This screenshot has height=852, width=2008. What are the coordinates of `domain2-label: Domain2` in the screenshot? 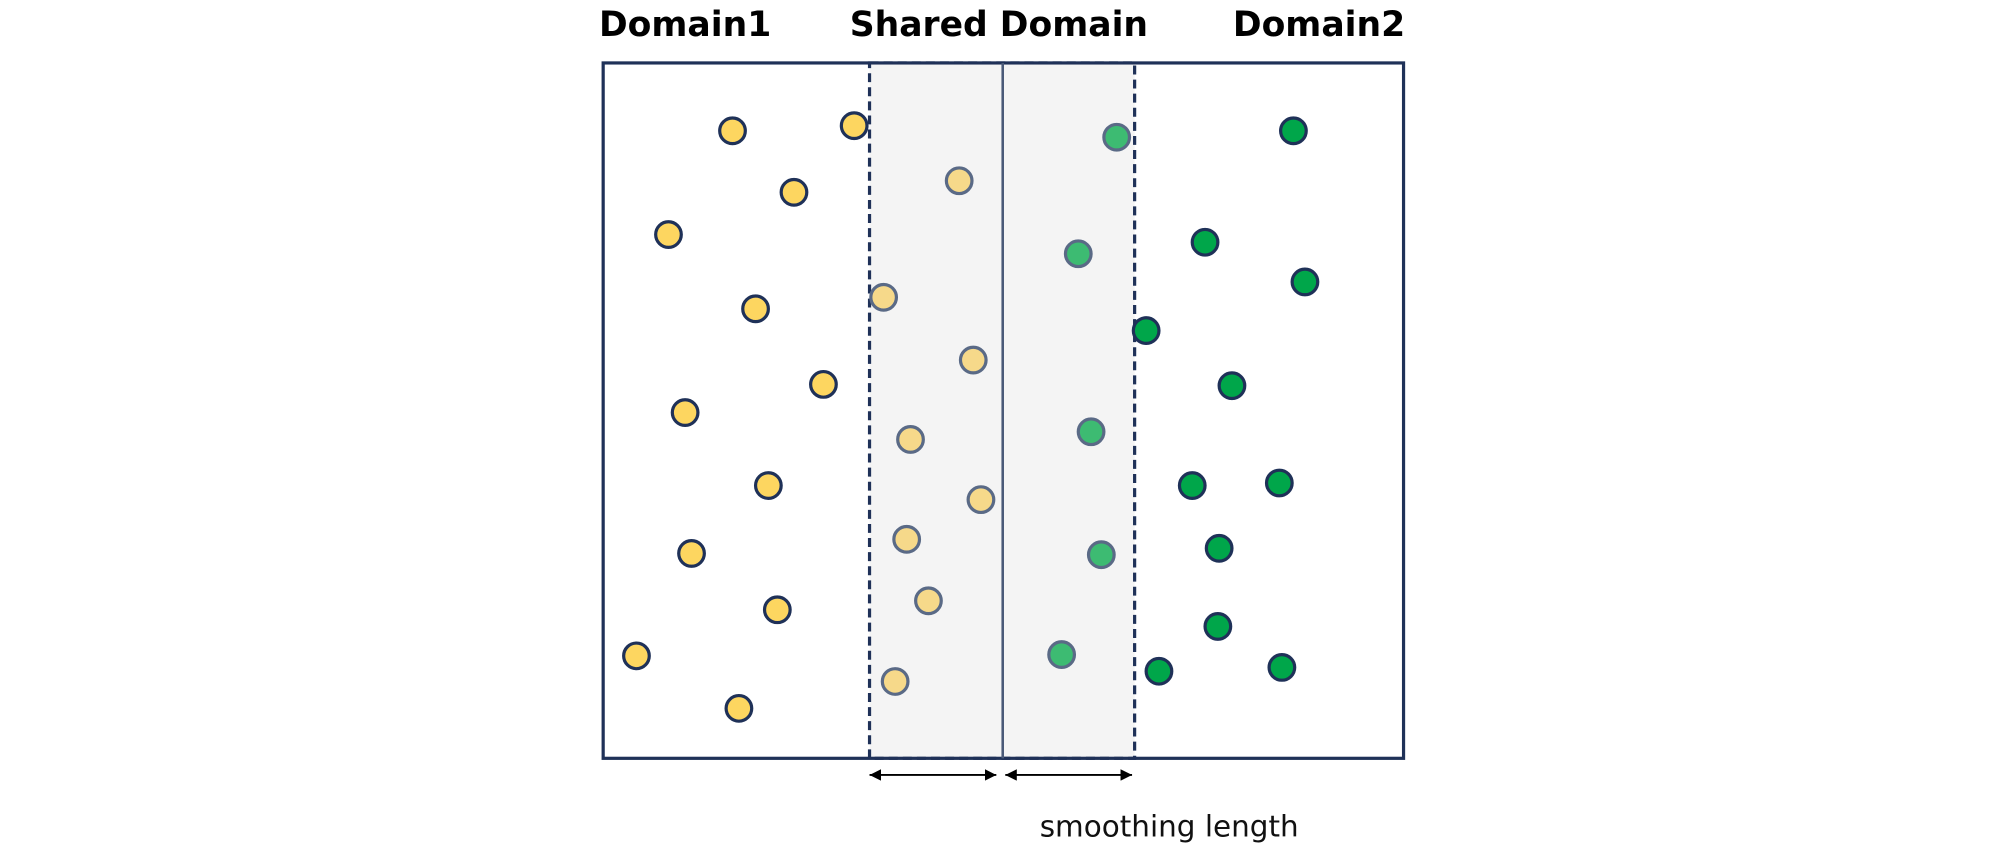 It's located at (1319, 25).